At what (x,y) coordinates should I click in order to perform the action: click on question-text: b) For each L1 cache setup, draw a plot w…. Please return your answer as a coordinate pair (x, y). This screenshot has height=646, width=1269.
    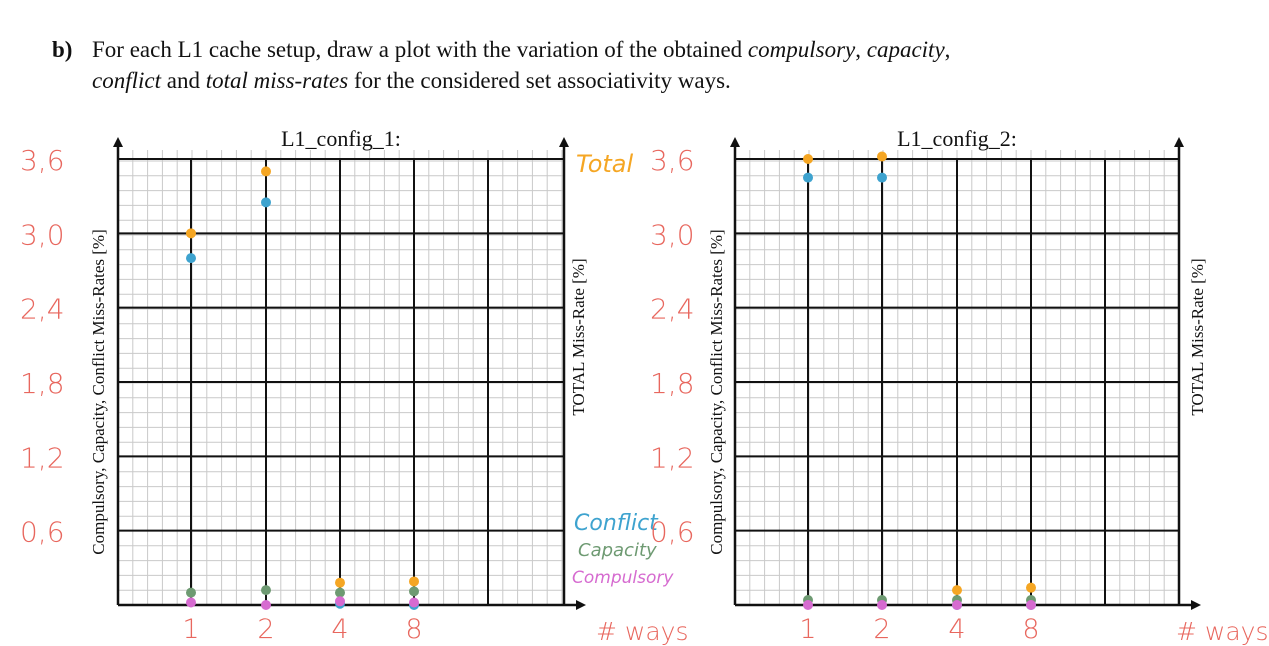
    Looking at the image, I should click on (642, 65).